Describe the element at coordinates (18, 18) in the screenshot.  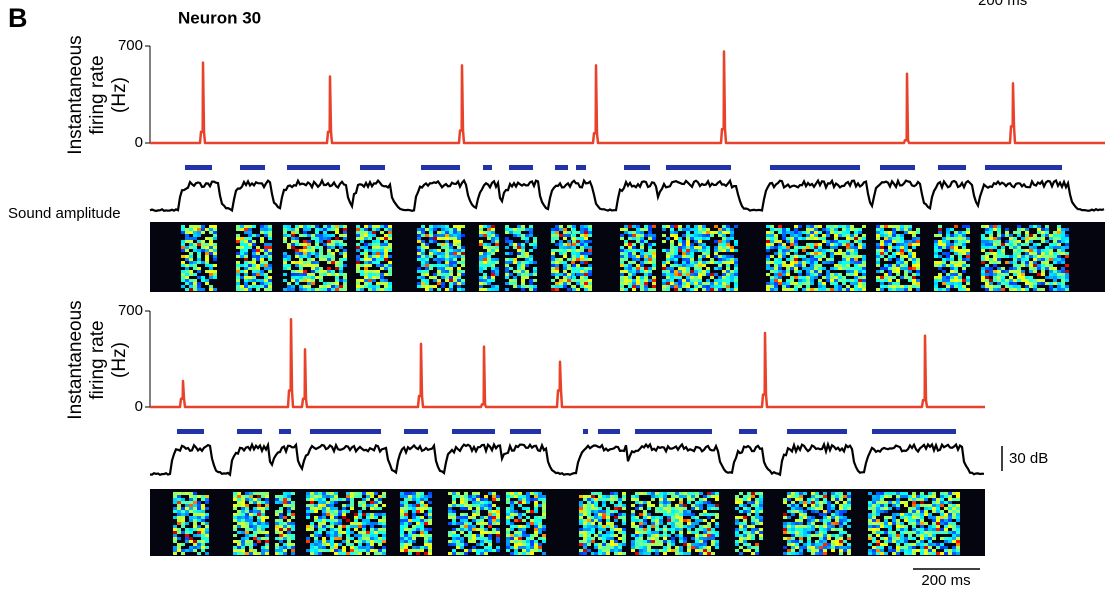
I see `panel-label: B` at that location.